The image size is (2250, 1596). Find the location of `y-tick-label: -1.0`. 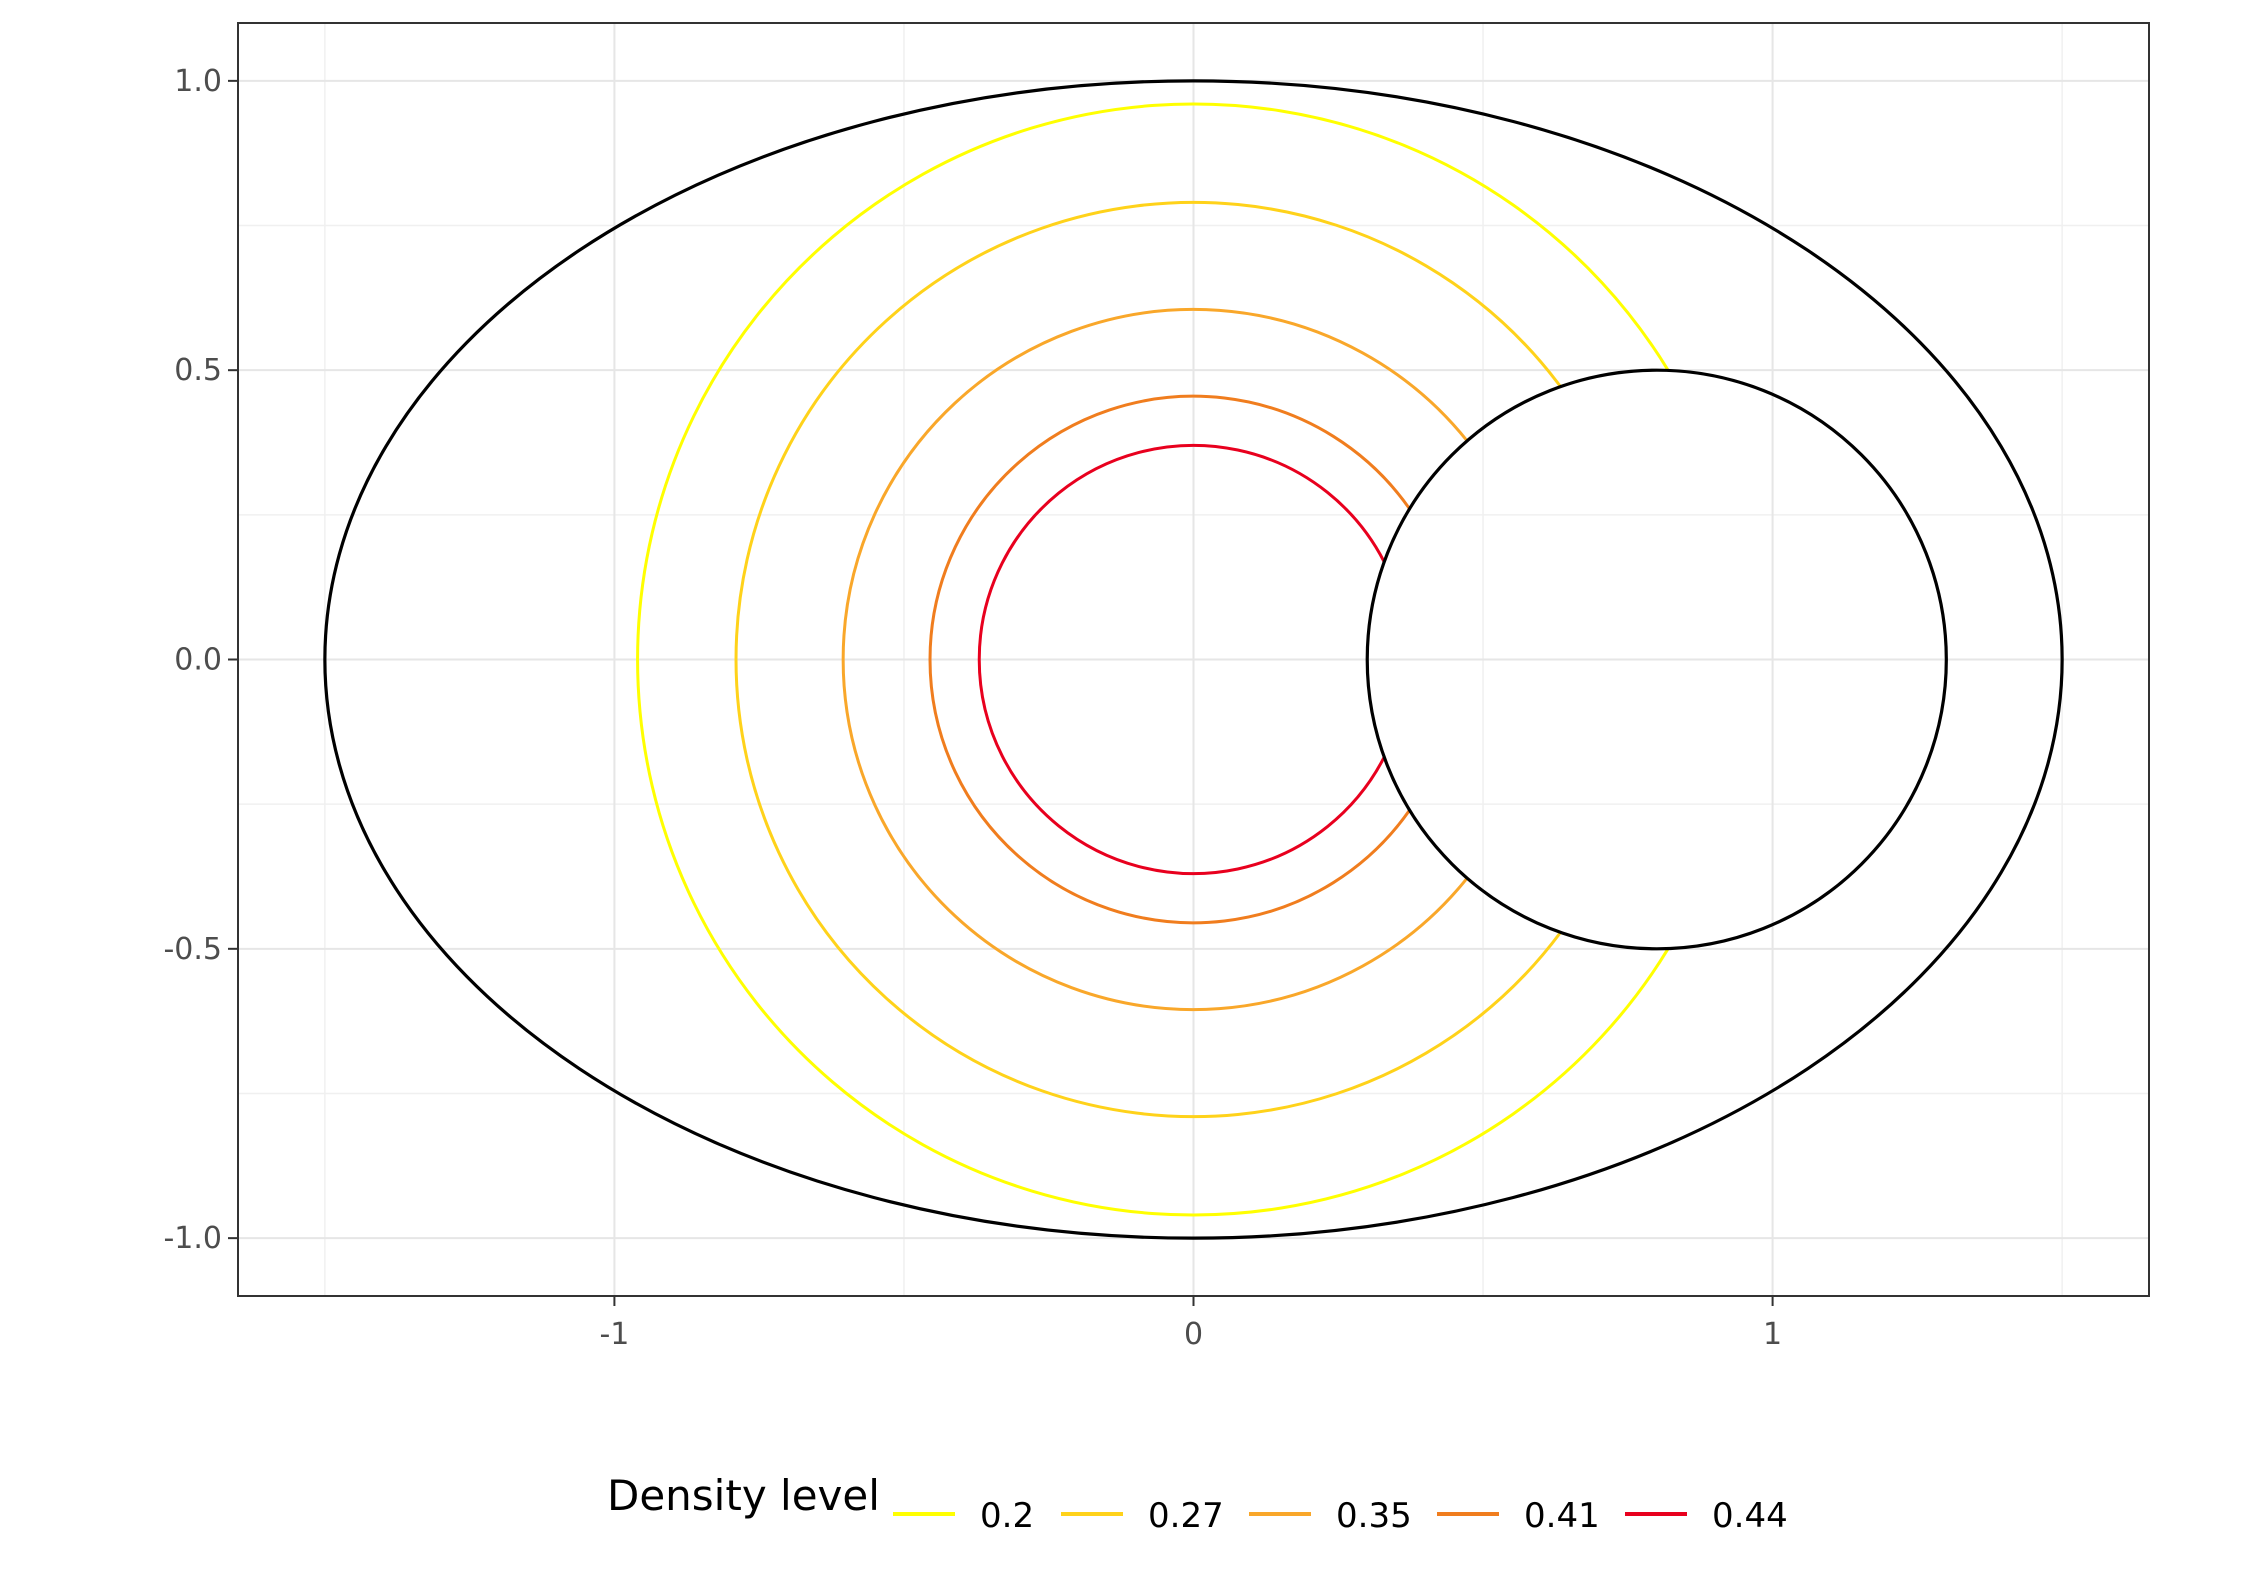

y-tick-label: -1.0 is located at coordinates (192, 1238).